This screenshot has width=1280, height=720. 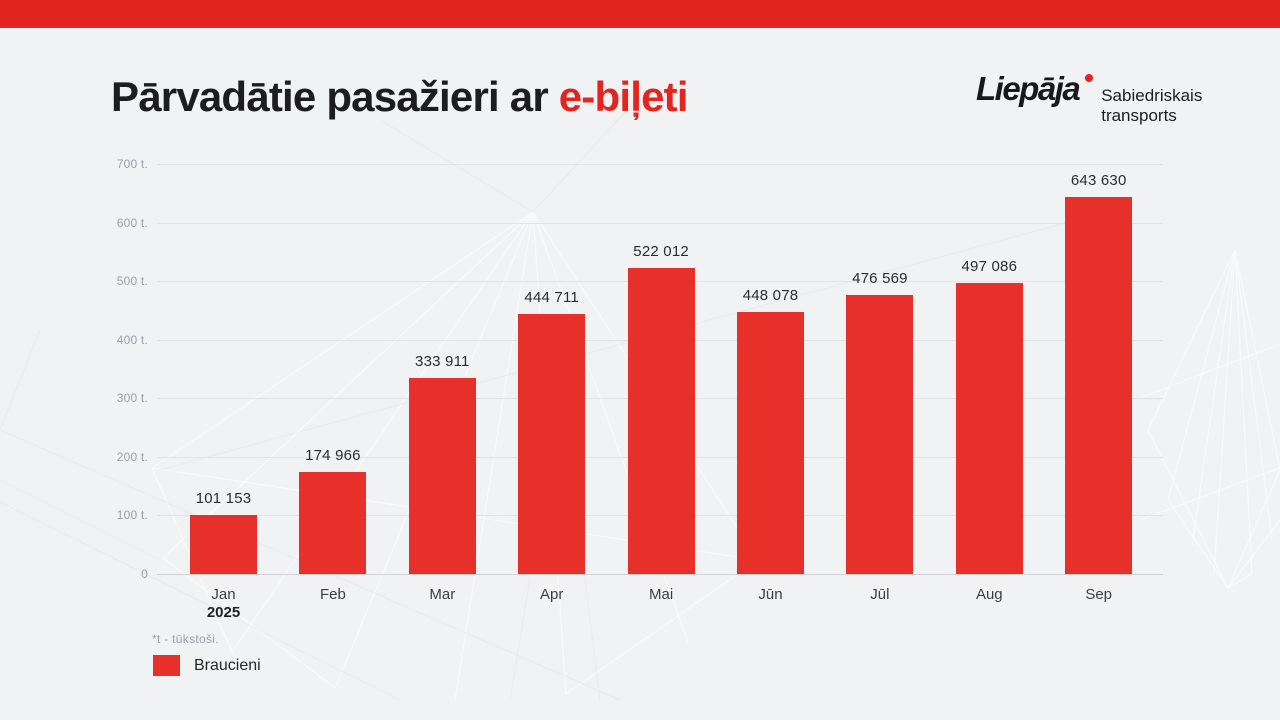 I want to click on bar-jūn, so click(x=770, y=442).